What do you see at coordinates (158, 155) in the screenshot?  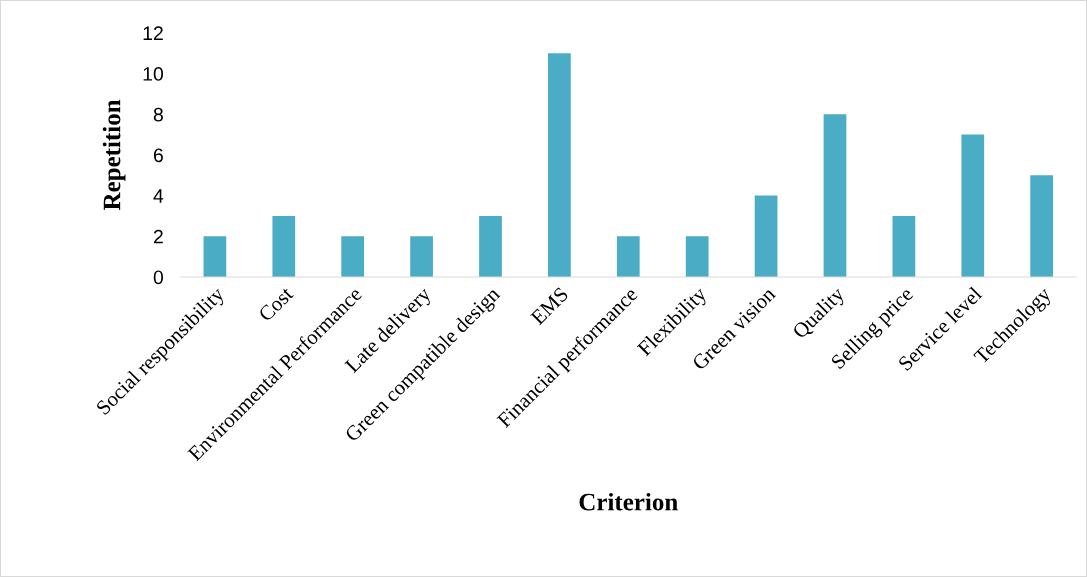 I see `y-tick-label: 6` at bounding box center [158, 155].